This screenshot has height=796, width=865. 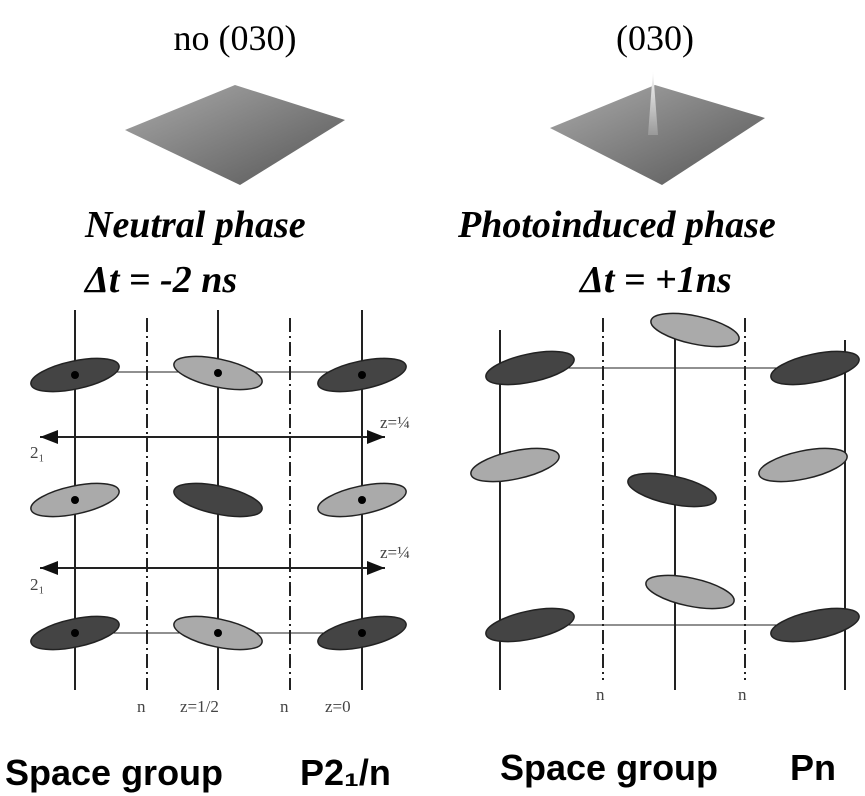 I want to click on phase: Photoinduced phase, so click(x=616, y=225).